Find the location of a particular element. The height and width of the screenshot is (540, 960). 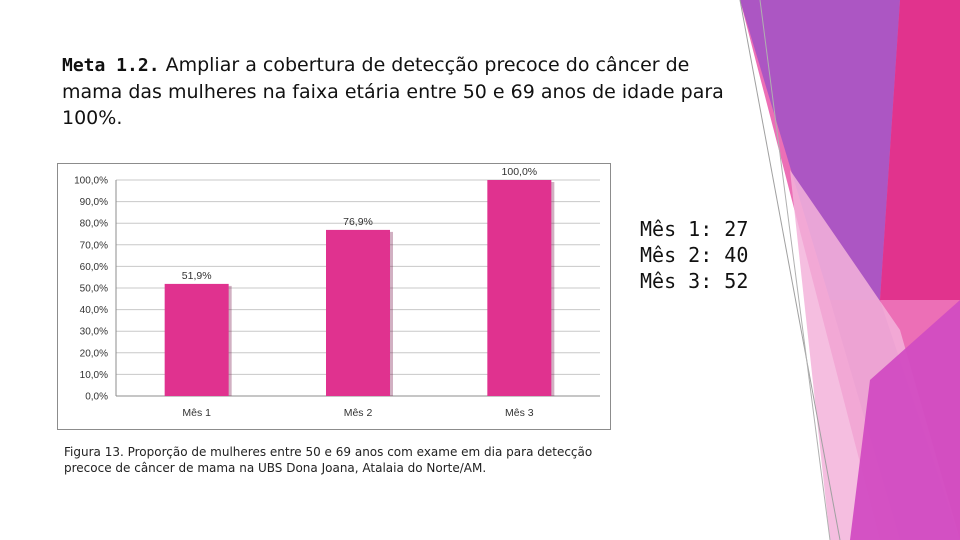

month-1-count: Mês 1: 27 is located at coordinates (694, 229).